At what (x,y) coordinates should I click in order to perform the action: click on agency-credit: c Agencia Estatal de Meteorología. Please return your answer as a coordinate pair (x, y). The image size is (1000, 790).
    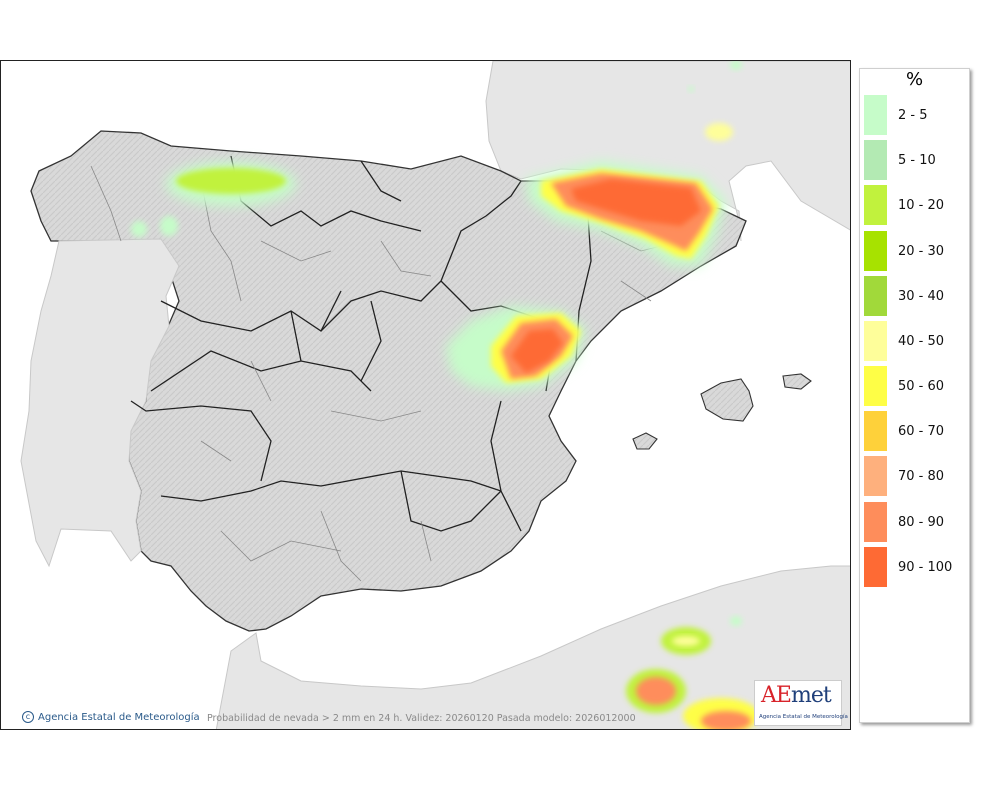
    Looking at the image, I should click on (111, 717).